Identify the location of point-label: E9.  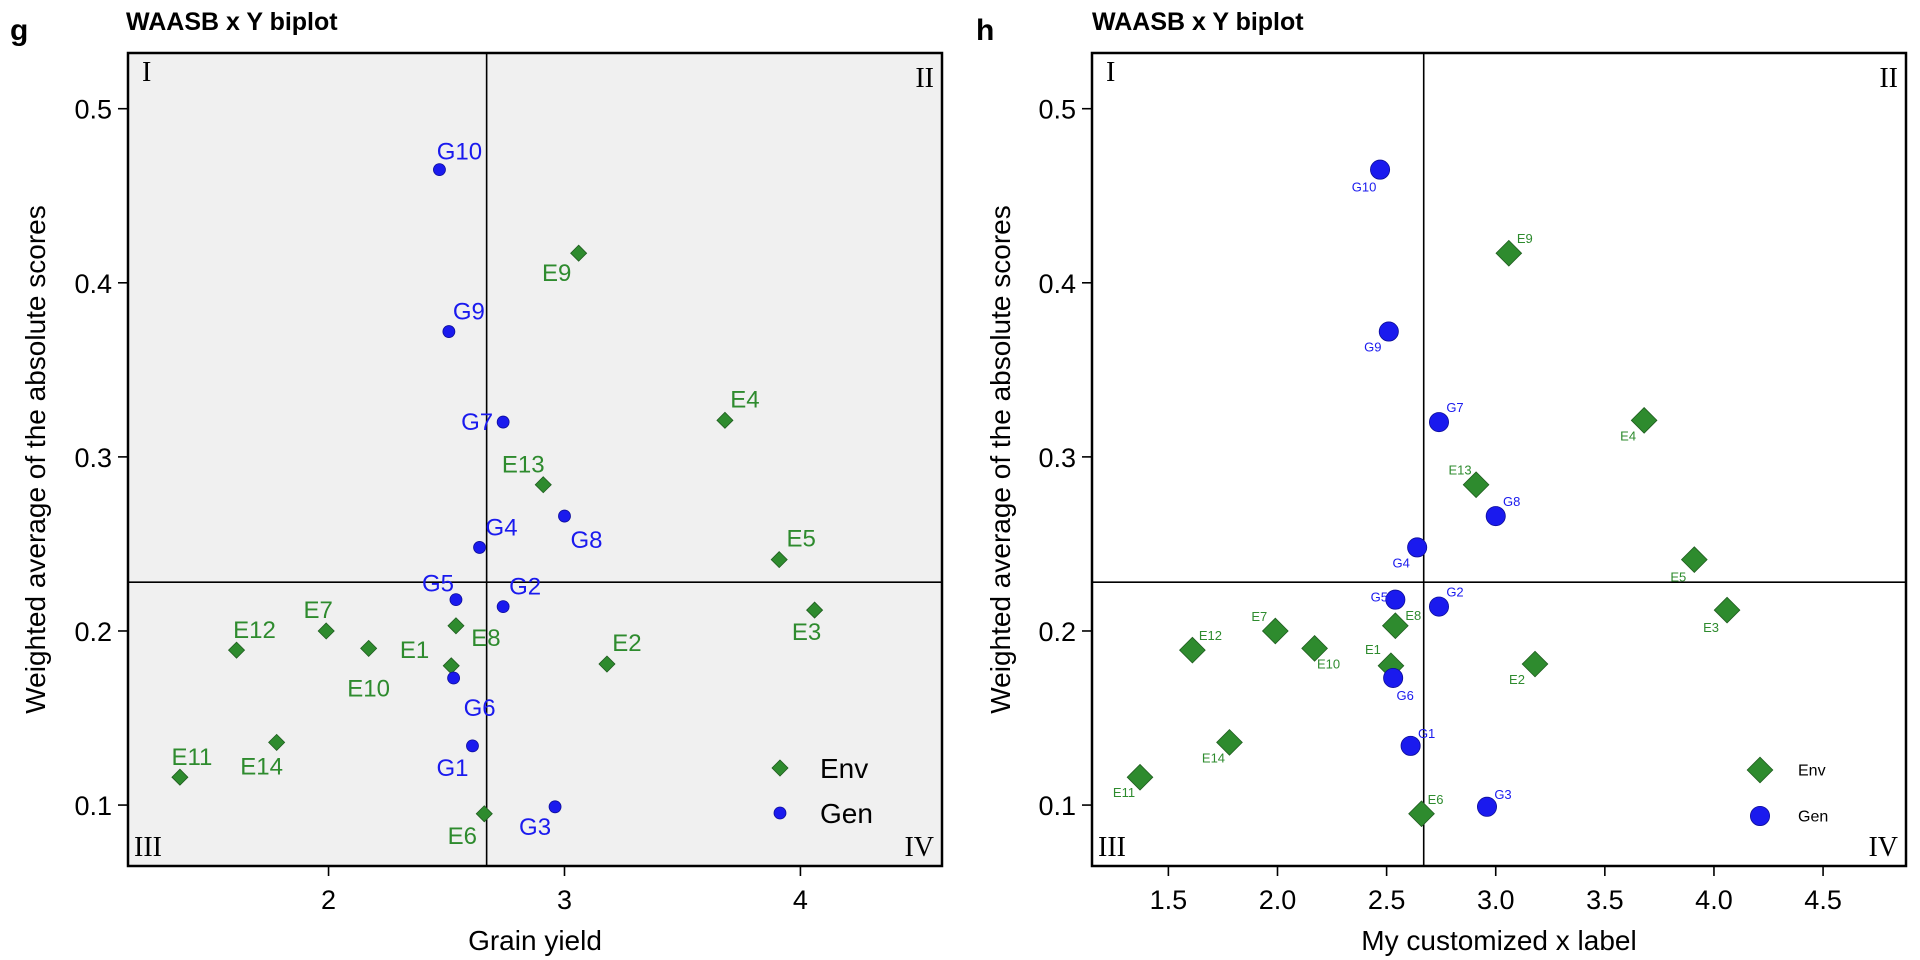
(556, 273).